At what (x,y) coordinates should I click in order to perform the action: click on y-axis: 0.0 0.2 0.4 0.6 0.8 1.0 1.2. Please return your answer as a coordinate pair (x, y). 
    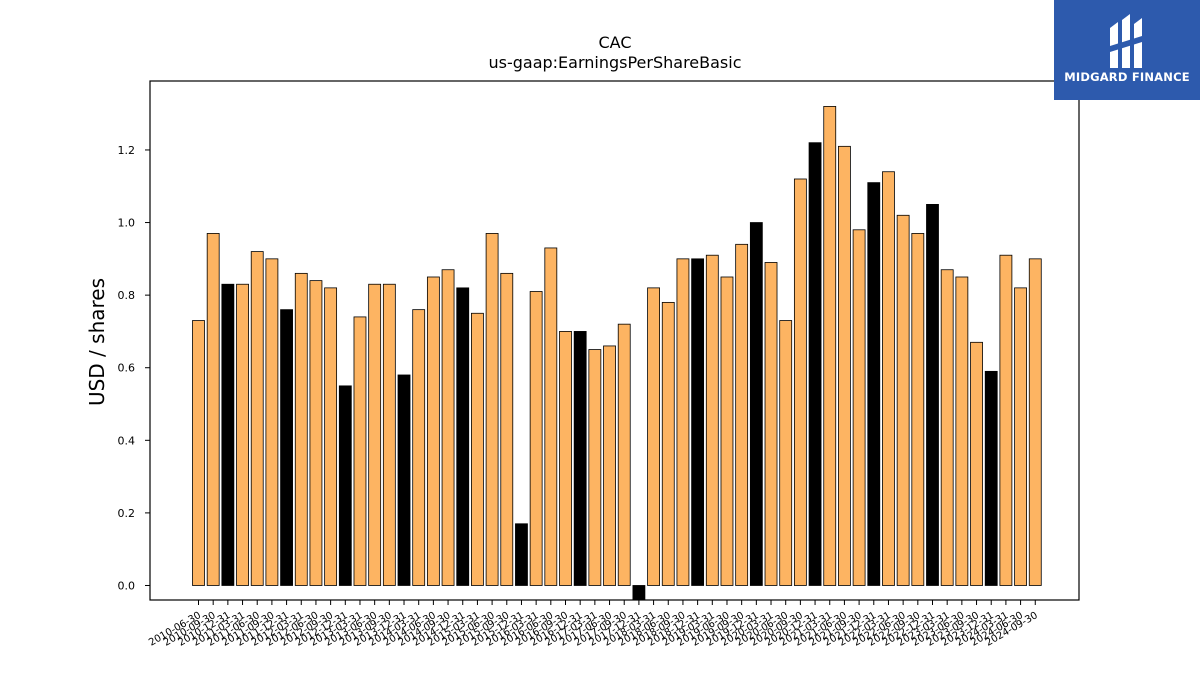
    Looking at the image, I should click on (134, 368).